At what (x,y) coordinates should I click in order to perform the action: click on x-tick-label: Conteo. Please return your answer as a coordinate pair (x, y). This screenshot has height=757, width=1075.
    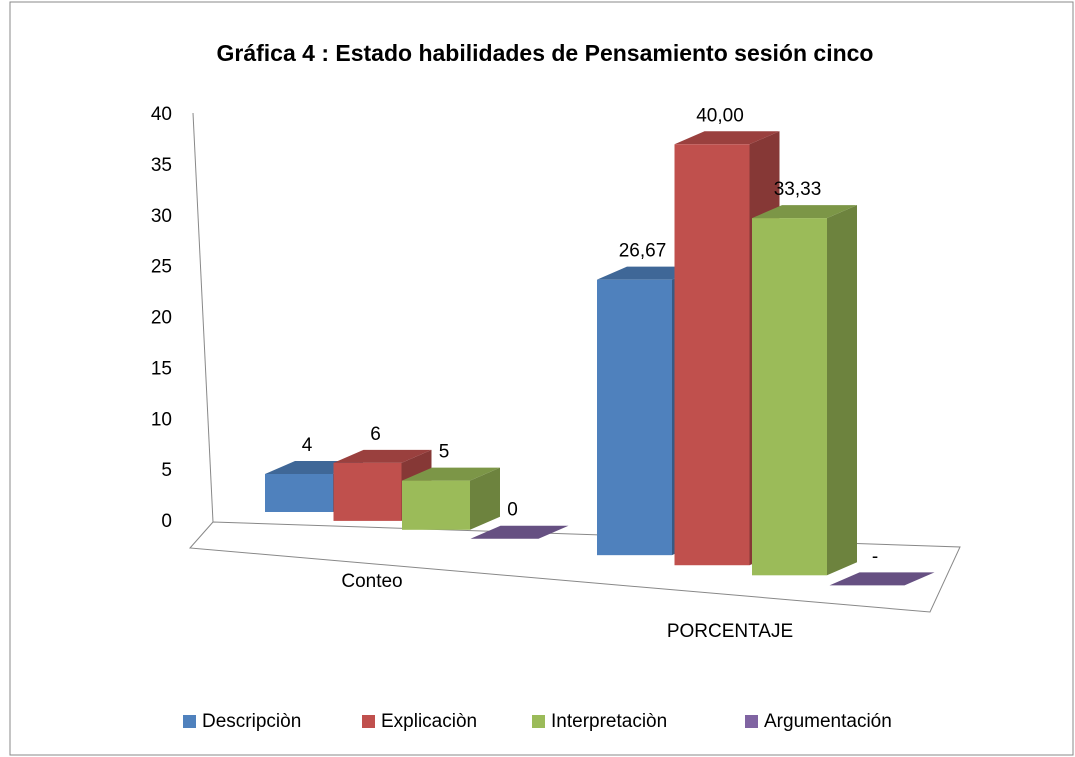
    Looking at the image, I should click on (371, 581).